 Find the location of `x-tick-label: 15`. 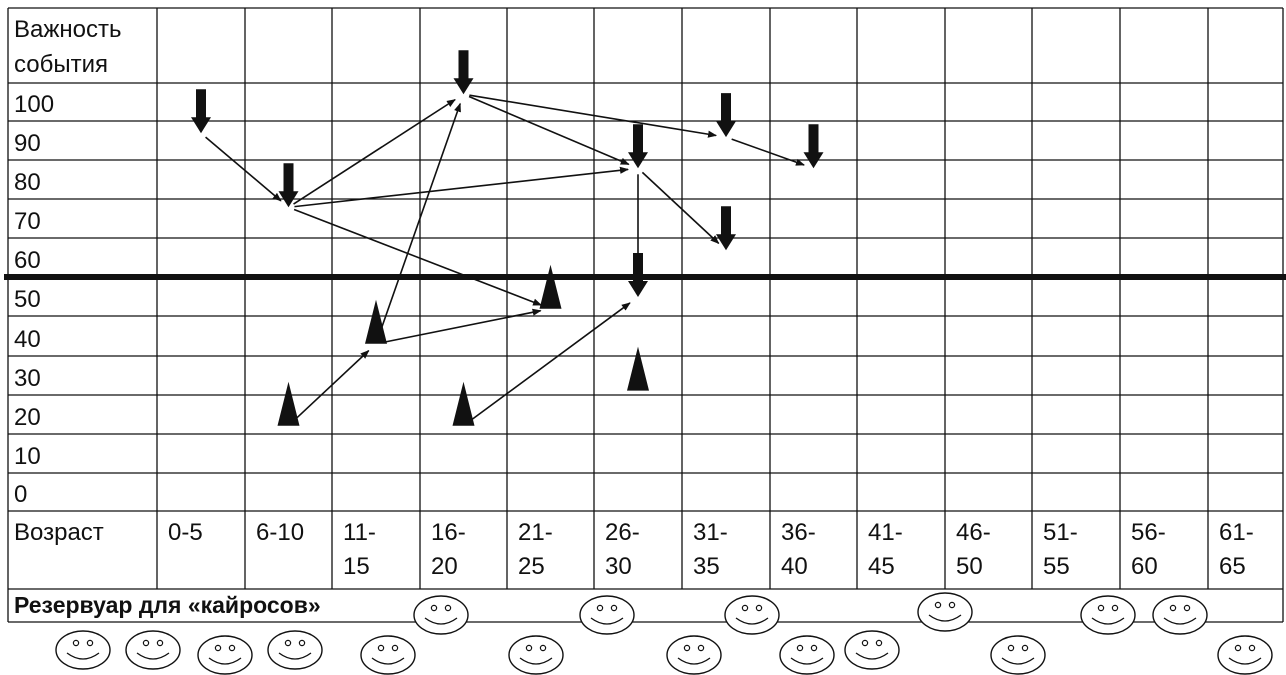

x-tick-label: 15 is located at coordinates (356, 566).